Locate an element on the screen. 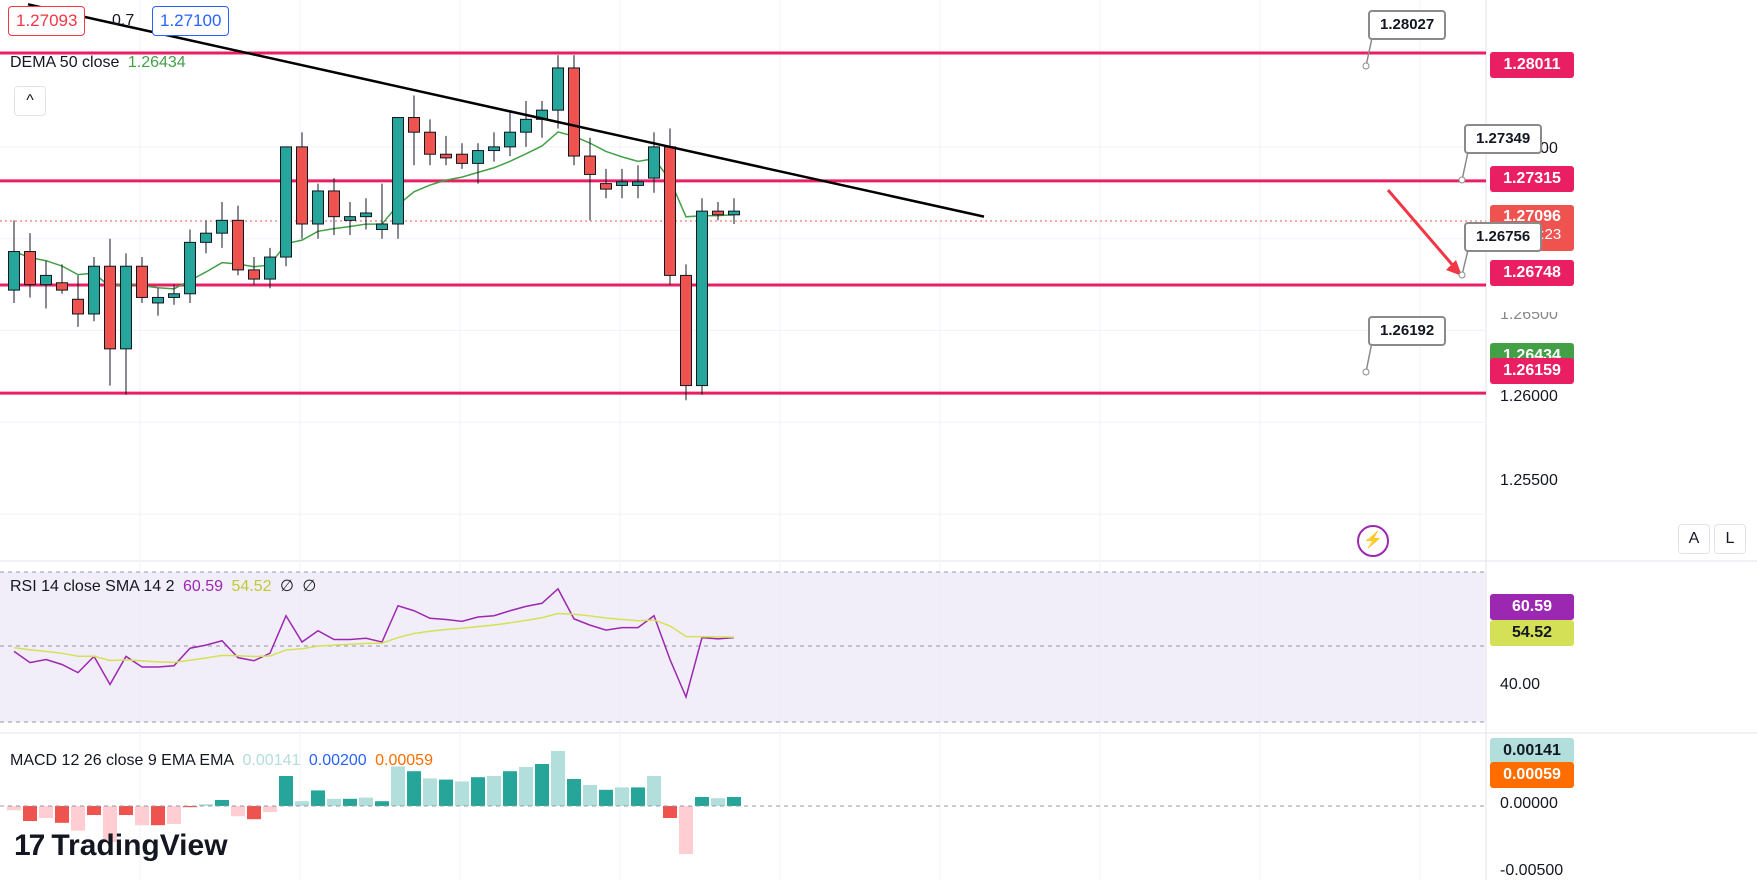 The width and height of the screenshot is (1757, 880). rsi-line is located at coordinates (374, 643).